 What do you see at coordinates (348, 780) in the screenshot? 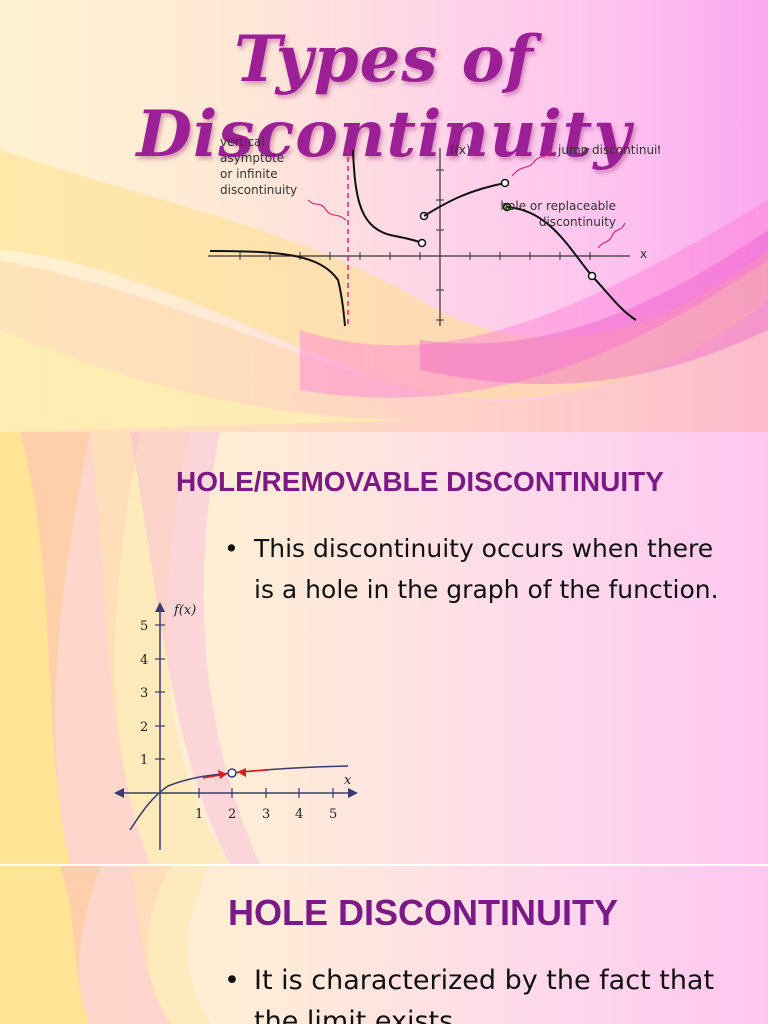
I see `axis-label-x: x` at bounding box center [348, 780].